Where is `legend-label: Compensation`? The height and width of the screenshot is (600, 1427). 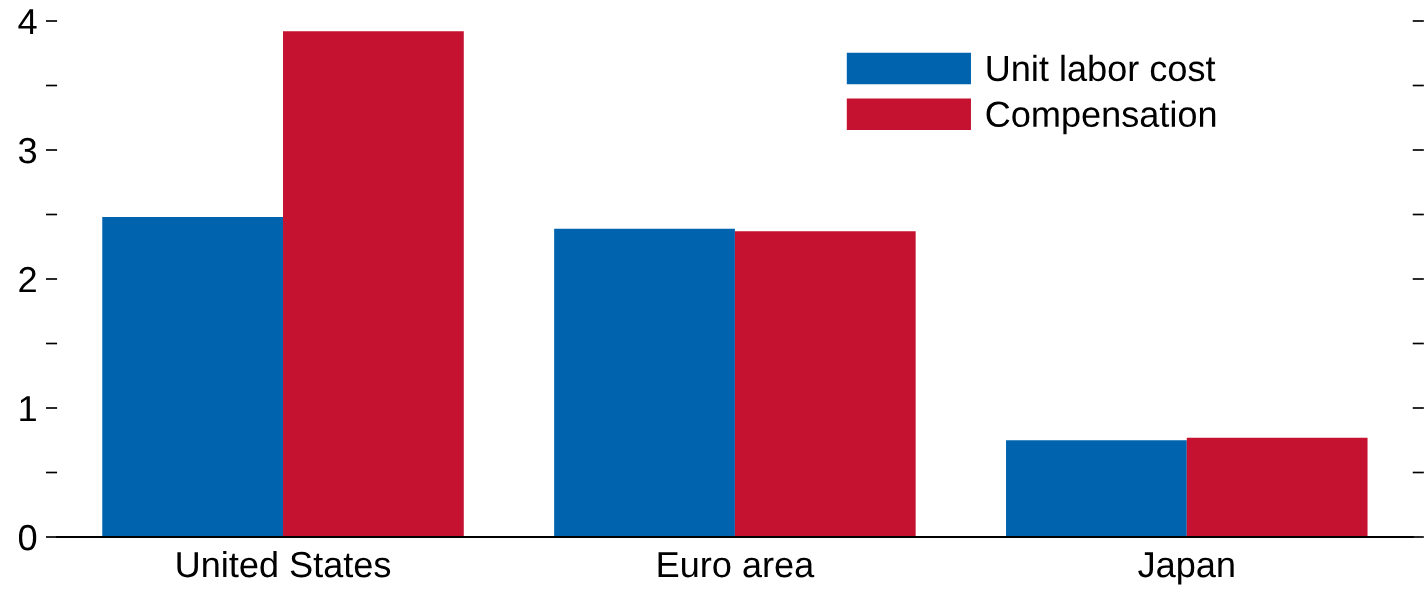 legend-label: Compensation is located at coordinates (1101, 117).